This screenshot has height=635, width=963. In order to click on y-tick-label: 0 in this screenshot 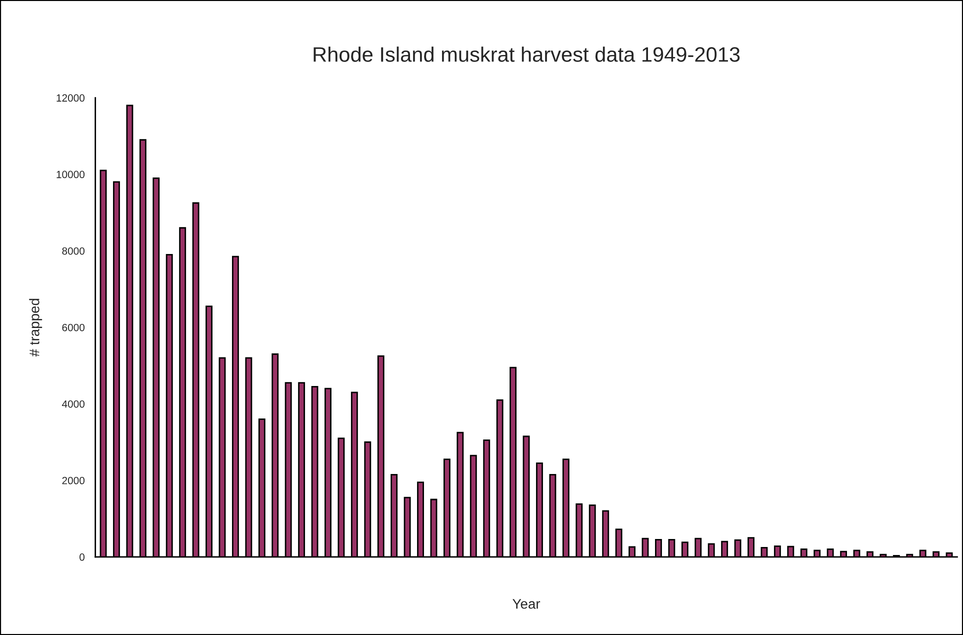, I will do `click(82, 557)`.